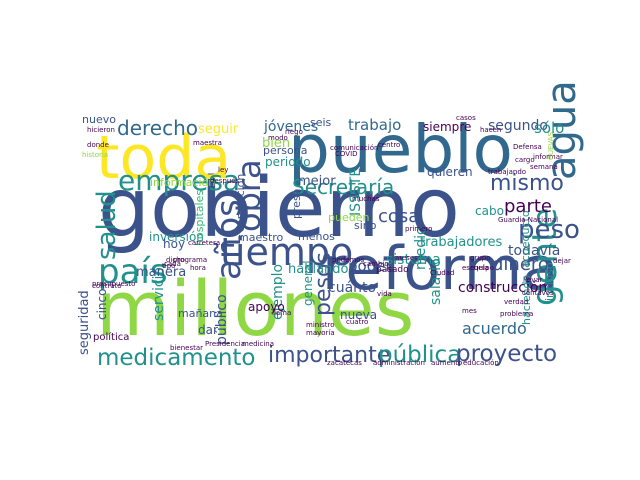 The image size is (640, 480). I want to click on word-informar: informar, so click(548, 157).